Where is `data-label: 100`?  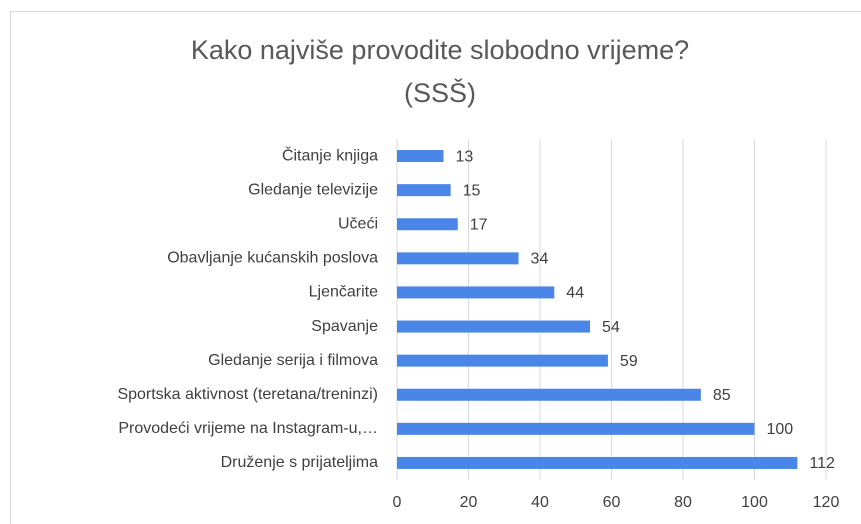 data-label: 100 is located at coordinates (780, 429).